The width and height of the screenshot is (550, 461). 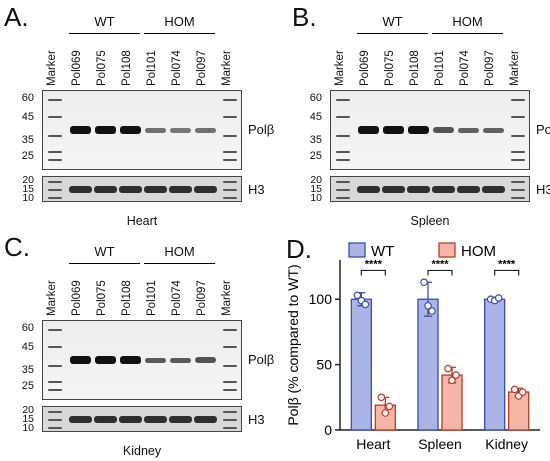 What do you see at coordinates (430, 221) in the screenshot?
I see `tissue-caption: Spleen` at bounding box center [430, 221].